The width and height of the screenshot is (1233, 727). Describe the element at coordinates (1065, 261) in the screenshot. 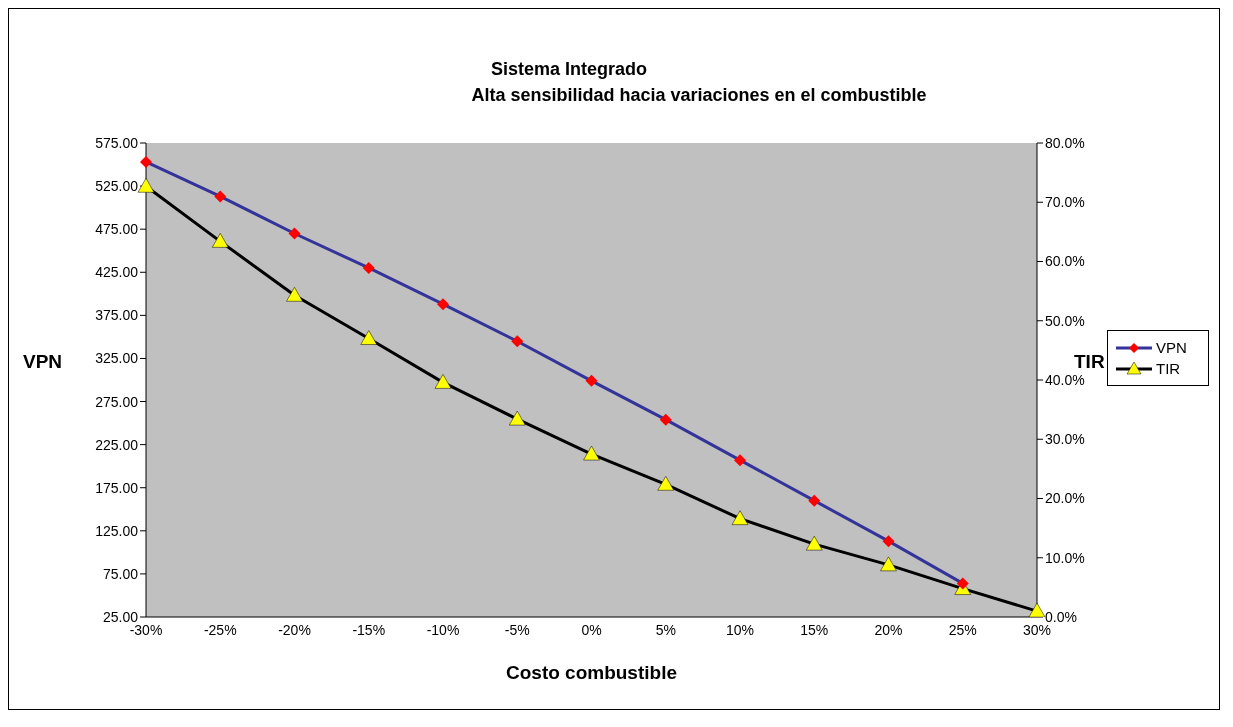

I see `y2-tick-label: 60.0%` at that location.